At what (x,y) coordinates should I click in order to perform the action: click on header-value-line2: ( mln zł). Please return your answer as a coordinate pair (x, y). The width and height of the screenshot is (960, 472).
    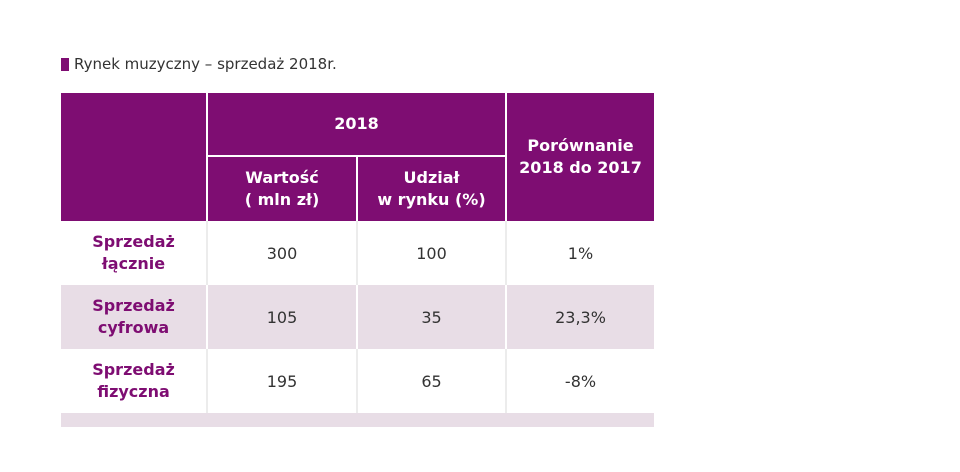
    Looking at the image, I should click on (282, 199).